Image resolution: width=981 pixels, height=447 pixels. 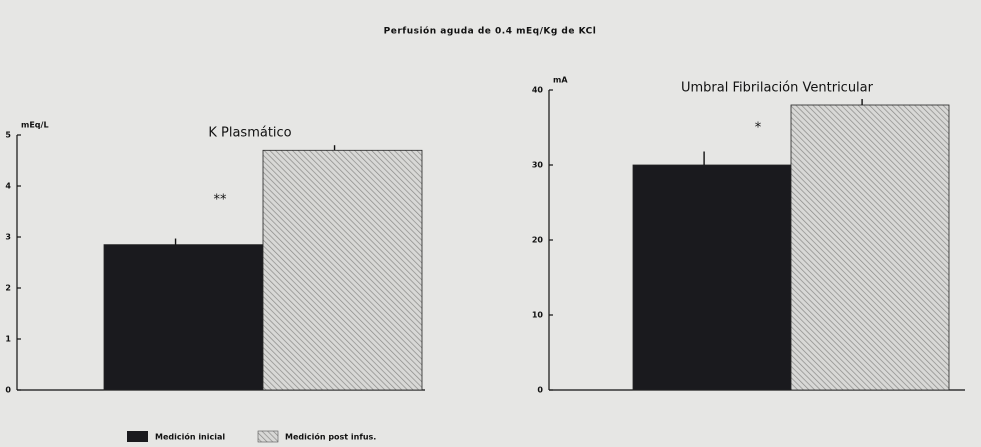 I want to click on chart-title: K Plasmático, so click(x=249, y=133).